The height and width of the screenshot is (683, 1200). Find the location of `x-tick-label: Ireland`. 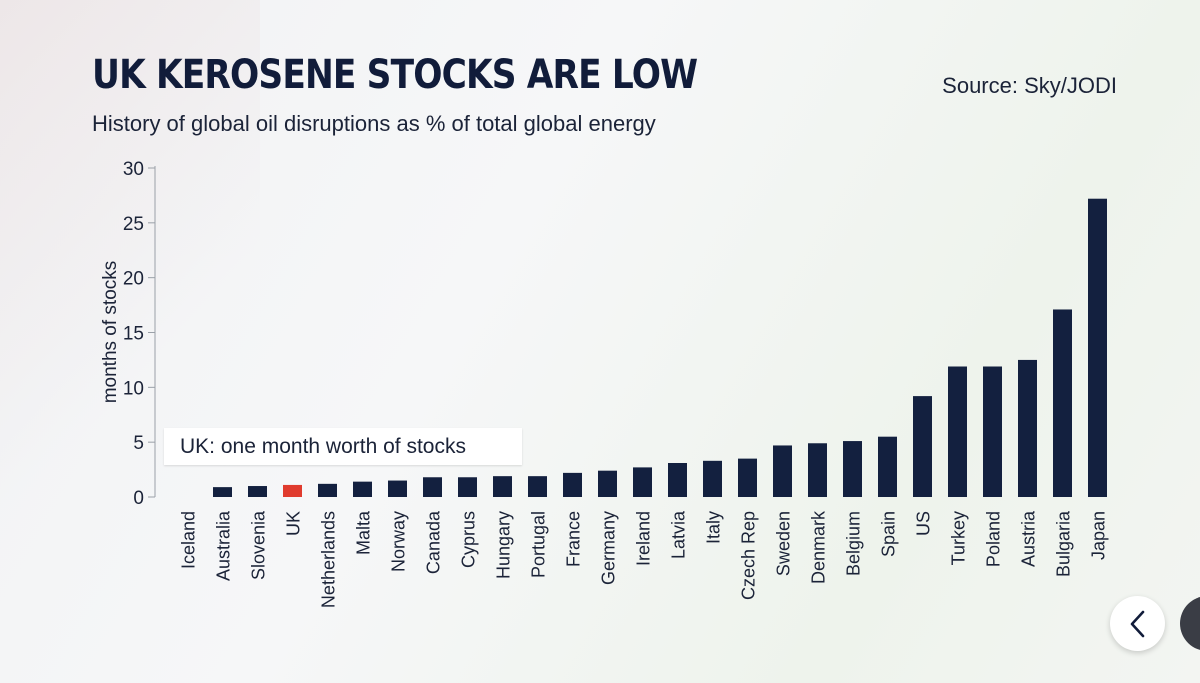

x-tick-label: Ireland is located at coordinates (644, 538).